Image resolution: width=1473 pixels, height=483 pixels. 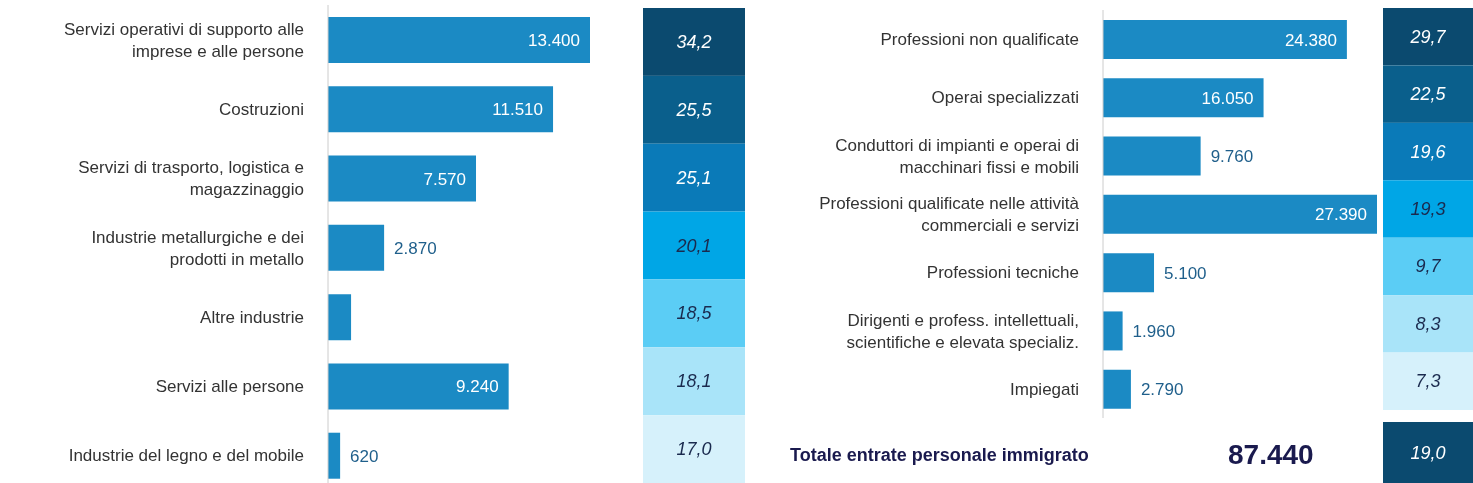 I want to click on data-label: 17,0, so click(x=694, y=449).